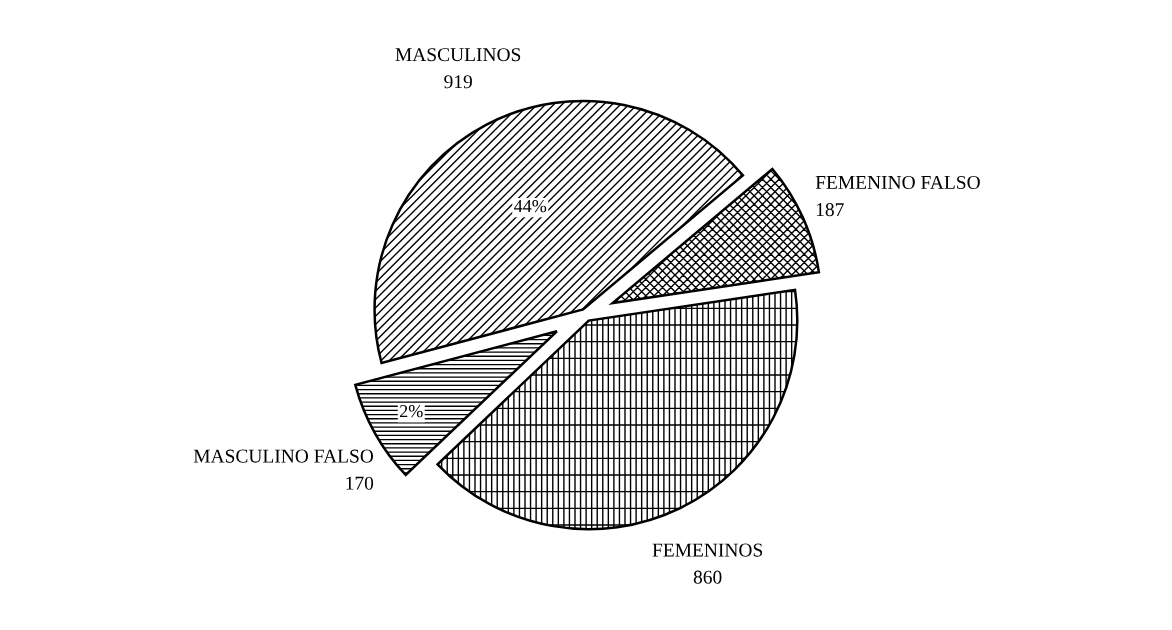  Describe the element at coordinates (411, 411) in the screenshot. I see `text: 2%` at that location.